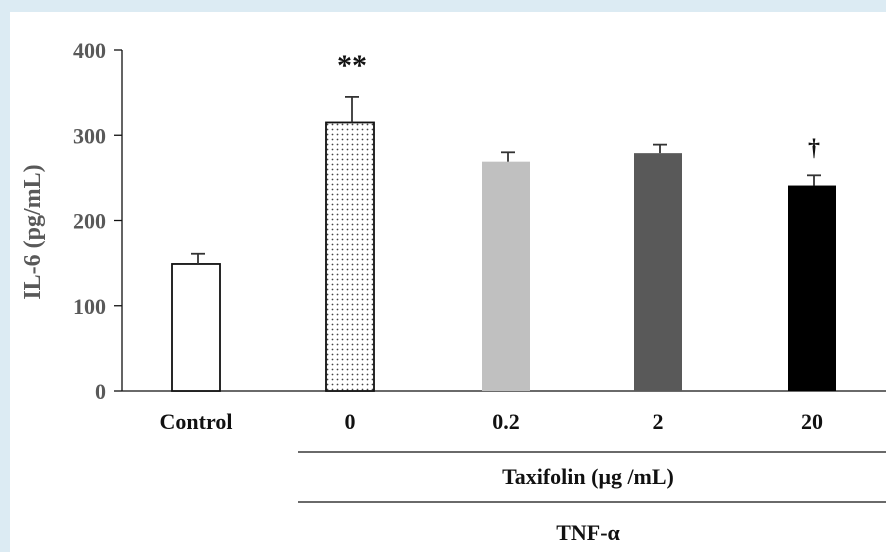 This screenshot has height=552, width=886. What do you see at coordinates (89, 306) in the screenshot?
I see `y-tick-label: 100` at bounding box center [89, 306].